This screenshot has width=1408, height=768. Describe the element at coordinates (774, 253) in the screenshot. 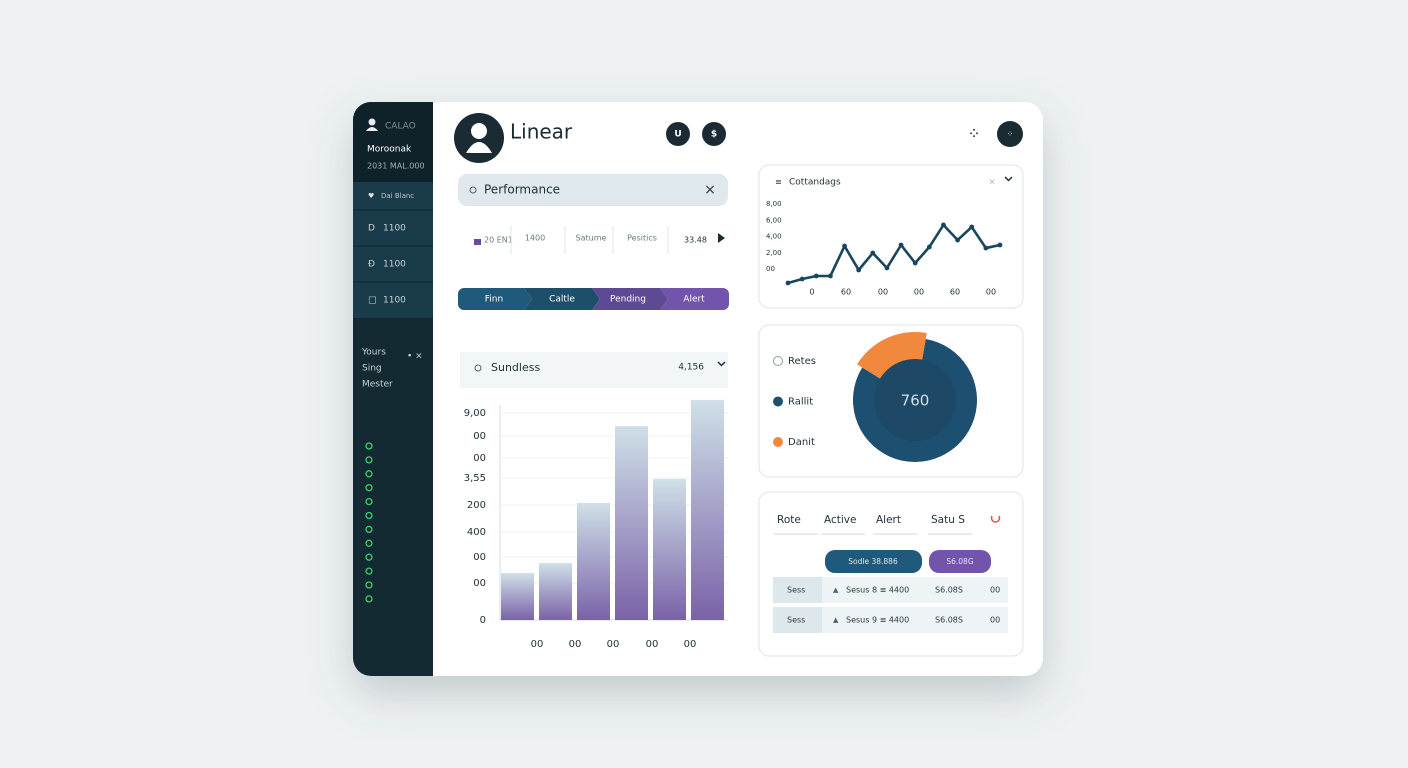

I see `y-tick-label: 2,00` at that location.